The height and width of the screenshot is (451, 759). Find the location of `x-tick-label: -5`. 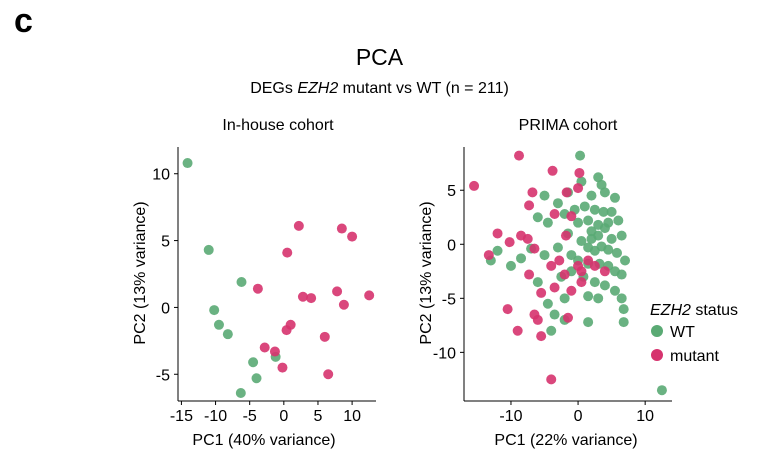

x-tick-label: -5 is located at coordinates (250, 416).